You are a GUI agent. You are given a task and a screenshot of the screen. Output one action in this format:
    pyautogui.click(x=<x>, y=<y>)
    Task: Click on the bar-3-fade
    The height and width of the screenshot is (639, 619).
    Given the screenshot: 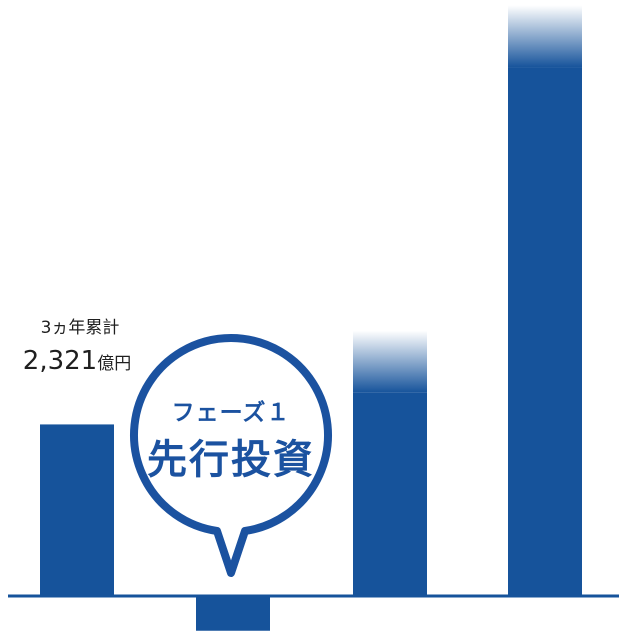 What is the action you would take?
    pyautogui.click(x=390, y=361)
    